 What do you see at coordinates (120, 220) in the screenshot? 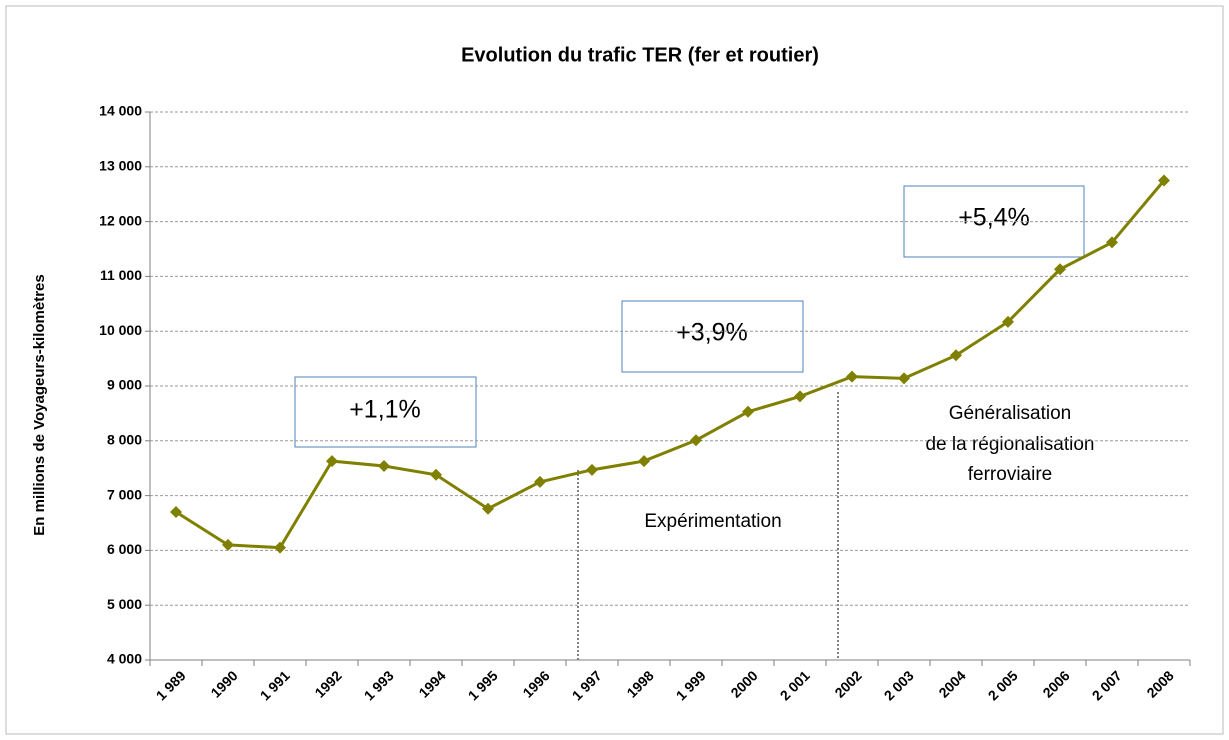
I see `y-tick-label: 12 000` at bounding box center [120, 220].